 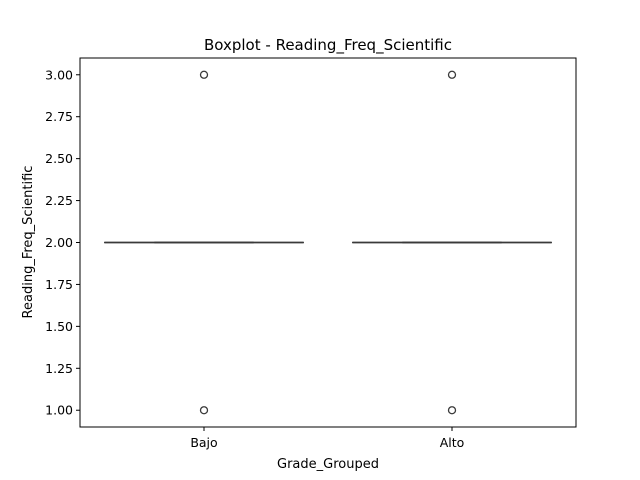 I want to click on y-tick-label: 2.00, so click(x=59, y=242).